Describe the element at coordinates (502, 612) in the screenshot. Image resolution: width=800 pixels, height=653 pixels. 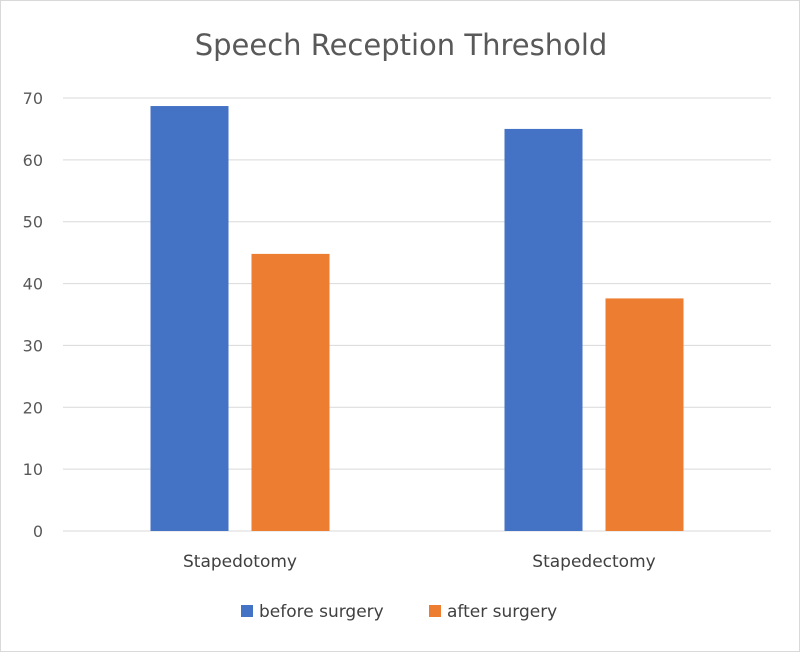
I see `legend-label: after surgery` at that location.